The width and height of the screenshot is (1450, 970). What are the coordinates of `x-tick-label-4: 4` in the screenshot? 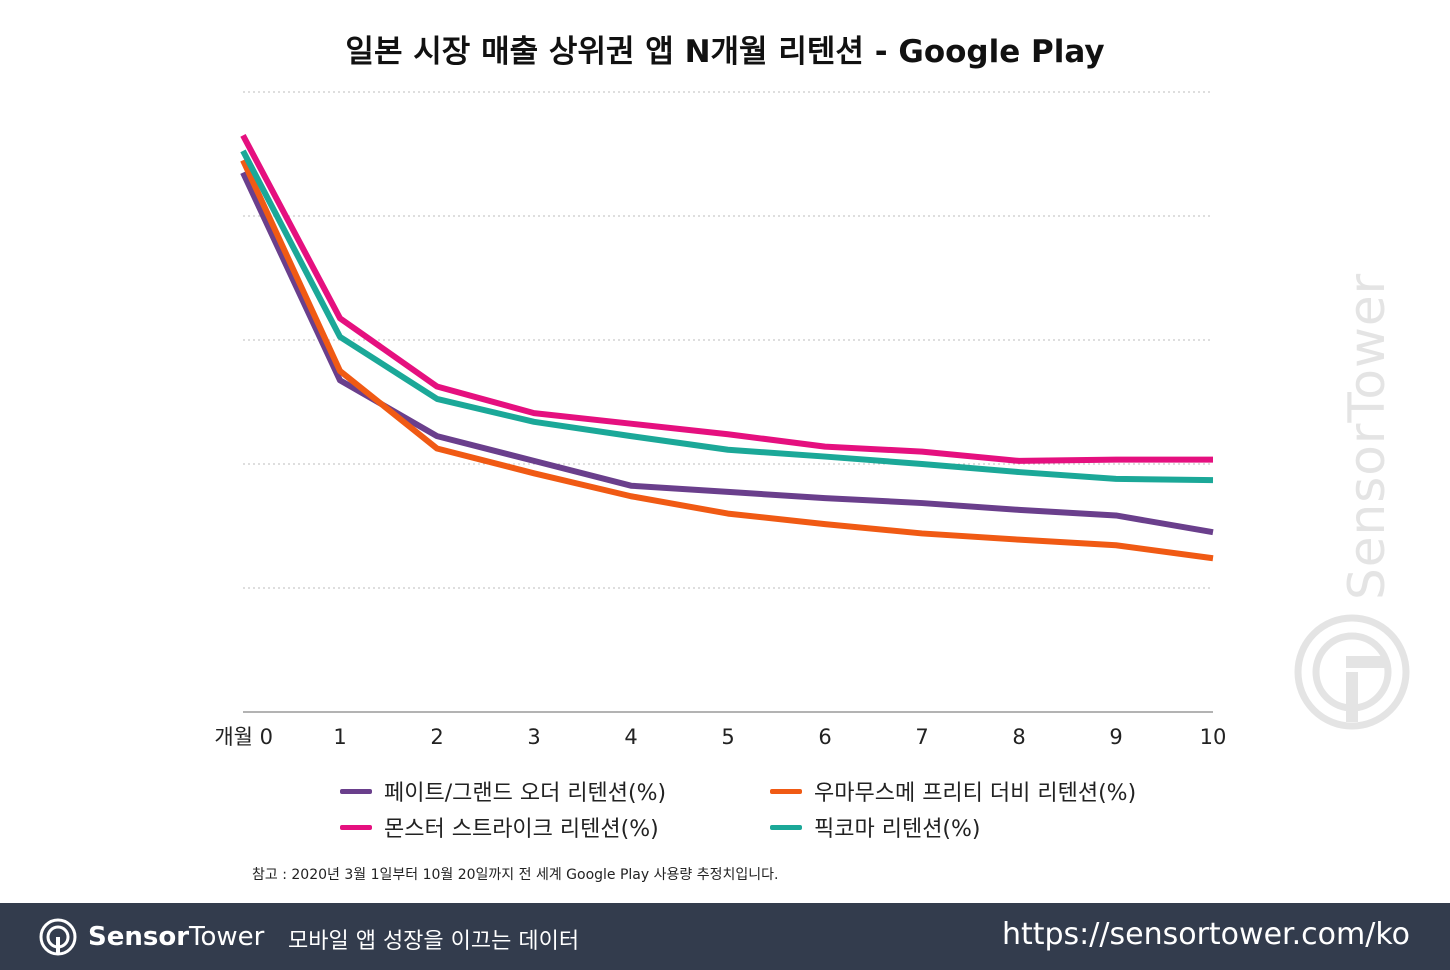 It's located at (630, 737).